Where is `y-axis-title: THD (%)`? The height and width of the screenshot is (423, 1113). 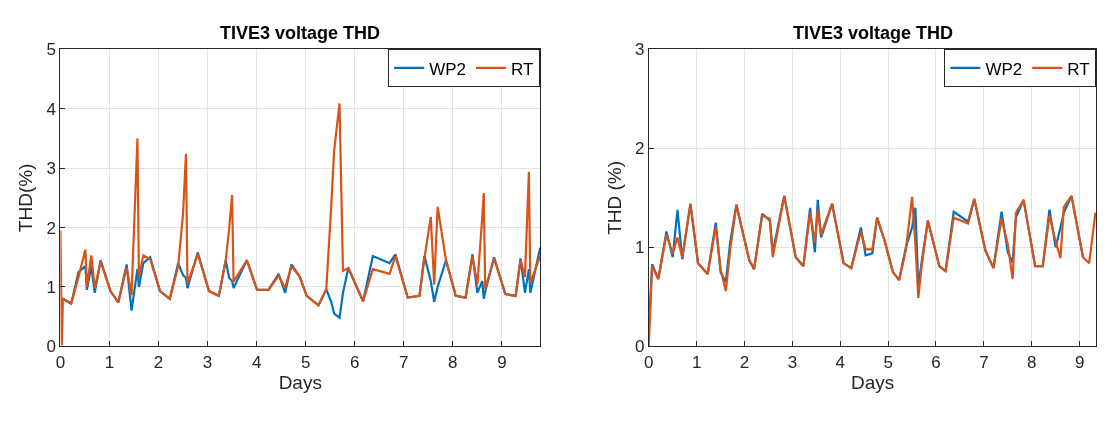 y-axis-title: THD (%) is located at coordinates (614, 197).